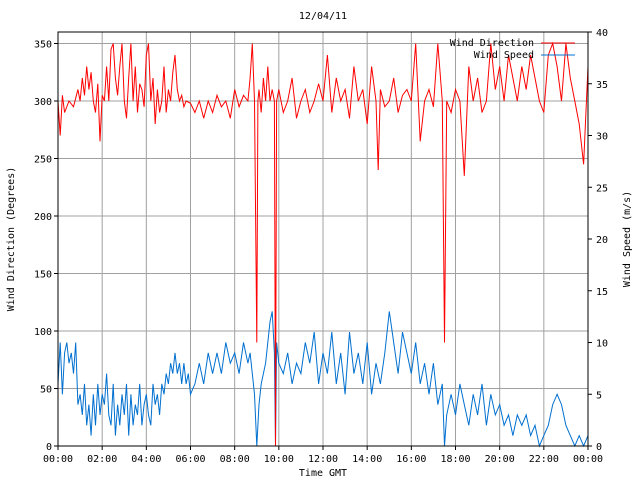 The height and width of the screenshot is (480, 640). I want to click on y2-tick-label: 0, so click(599, 447).